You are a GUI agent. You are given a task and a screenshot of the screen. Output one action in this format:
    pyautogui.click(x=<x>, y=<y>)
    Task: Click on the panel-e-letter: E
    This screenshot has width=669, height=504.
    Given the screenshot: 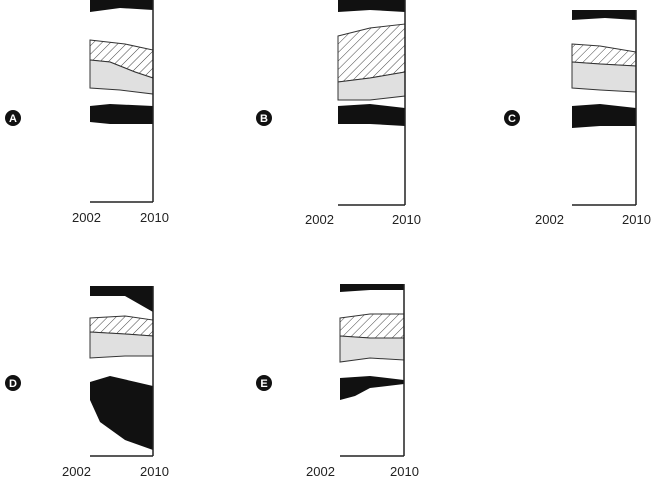 What is the action you would take?
    pyautogui.click(x=263, y=384)
    